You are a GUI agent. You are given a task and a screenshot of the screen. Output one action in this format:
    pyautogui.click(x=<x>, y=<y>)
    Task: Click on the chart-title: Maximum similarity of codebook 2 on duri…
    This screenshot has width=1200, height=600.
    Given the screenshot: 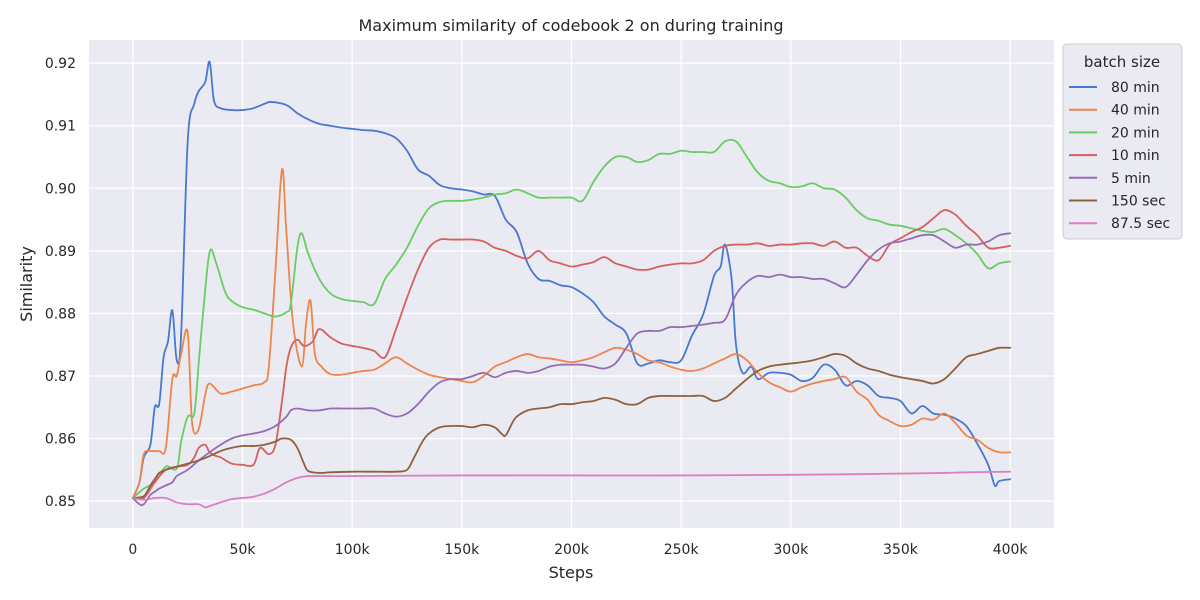 What is the action you would take?
    pyautogui.click(x=571, y=25)
    